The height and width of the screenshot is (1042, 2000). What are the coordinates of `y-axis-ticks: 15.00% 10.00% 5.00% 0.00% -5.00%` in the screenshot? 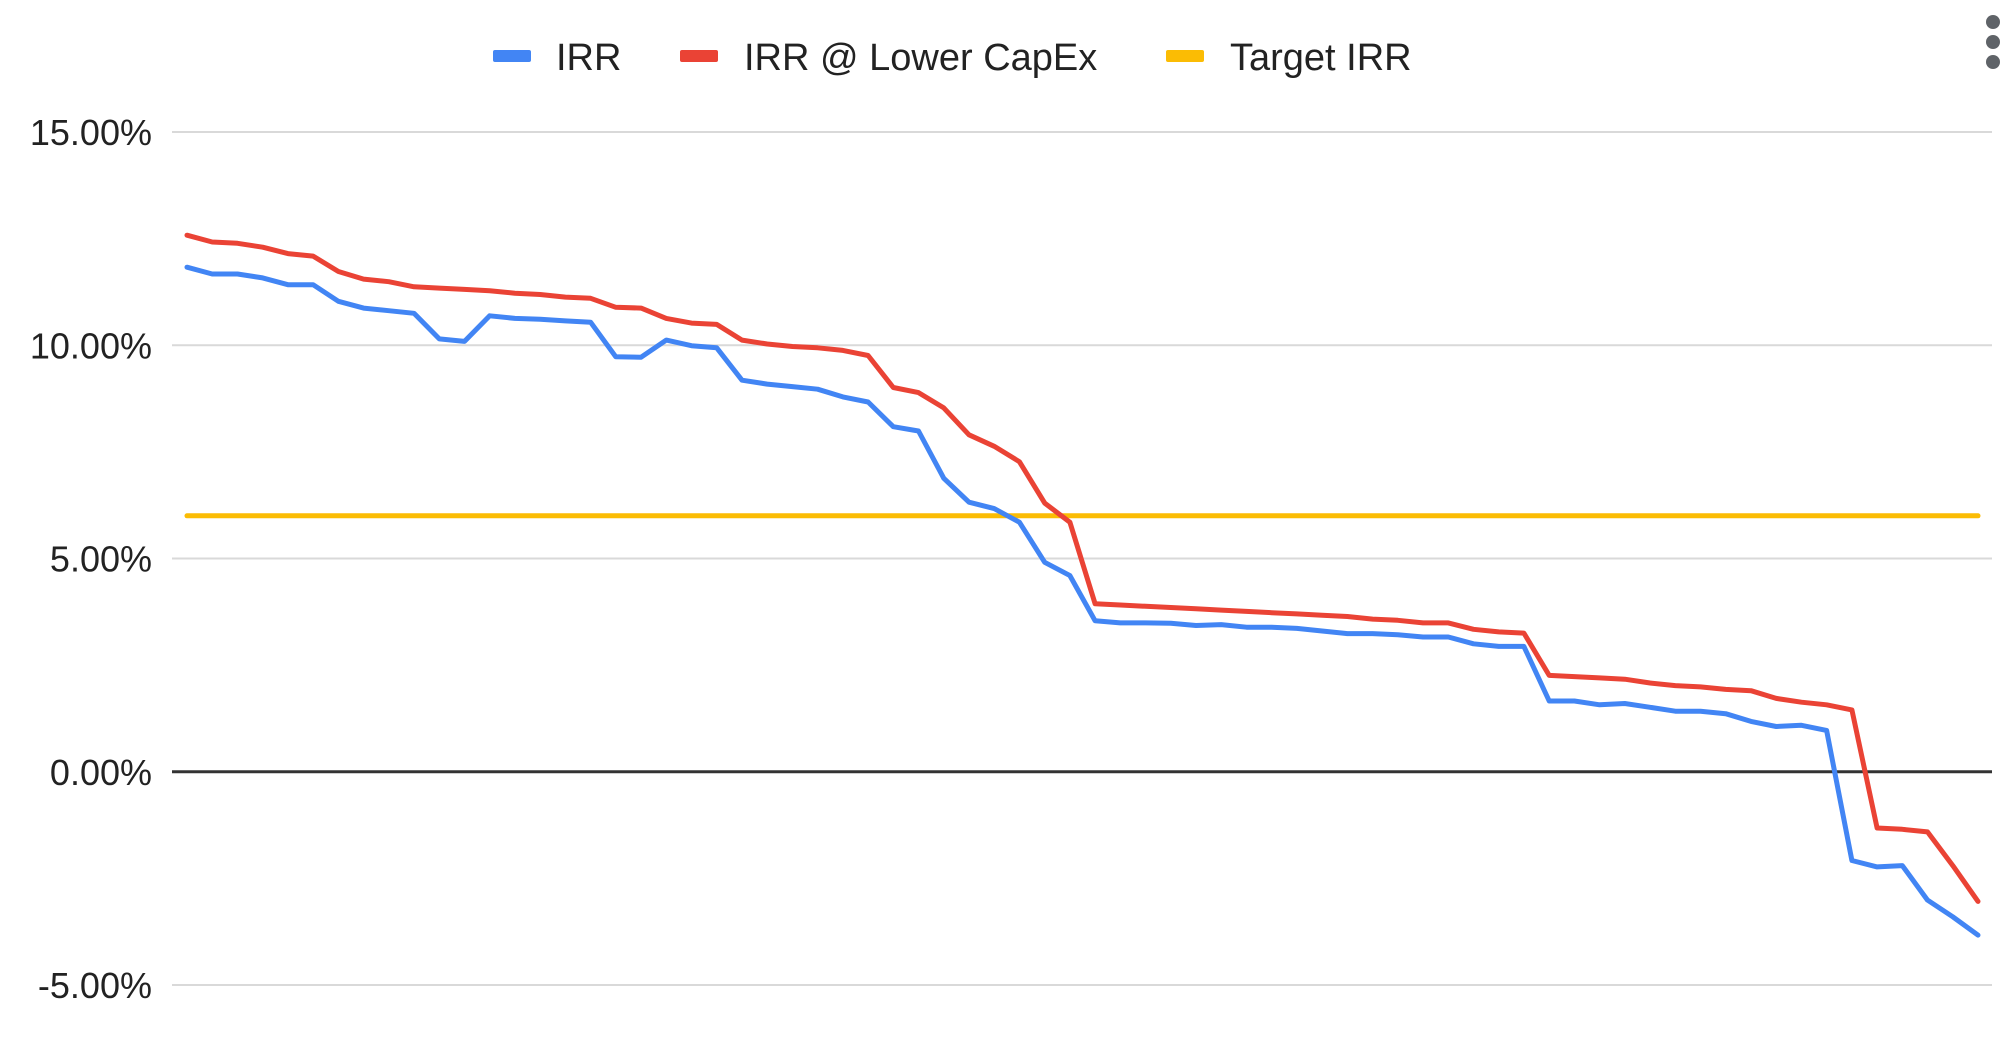 It's located at (91, 559).